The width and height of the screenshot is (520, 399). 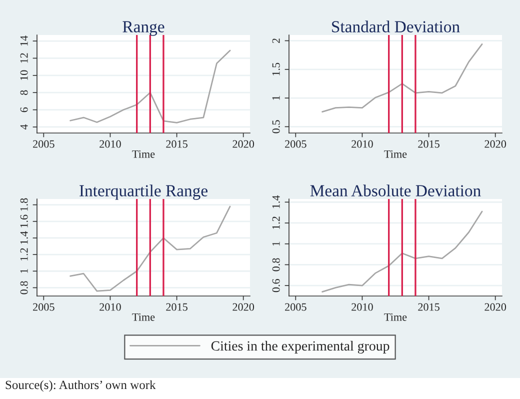 I want to click on source-note: Source(s): Authors’ own work, so click(x=81, y=386).